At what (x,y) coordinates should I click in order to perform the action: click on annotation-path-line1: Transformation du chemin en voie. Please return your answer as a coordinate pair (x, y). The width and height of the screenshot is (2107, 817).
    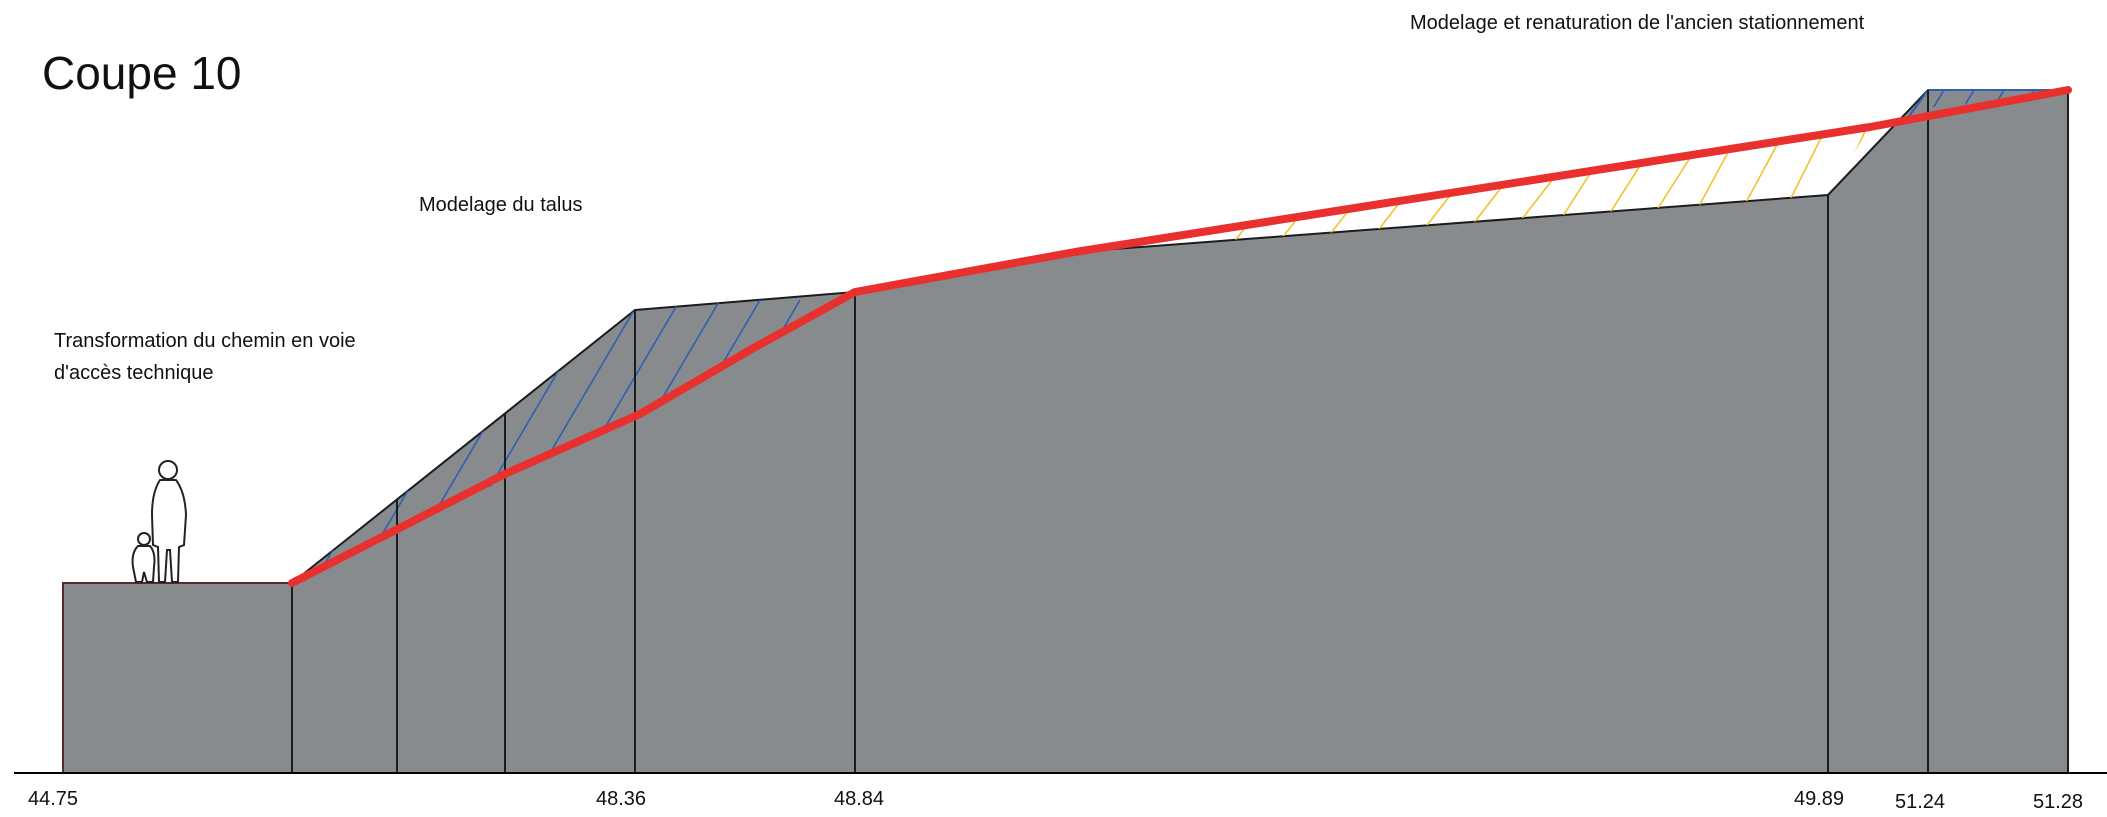
    Looking at the image, I should click on (205, 341).